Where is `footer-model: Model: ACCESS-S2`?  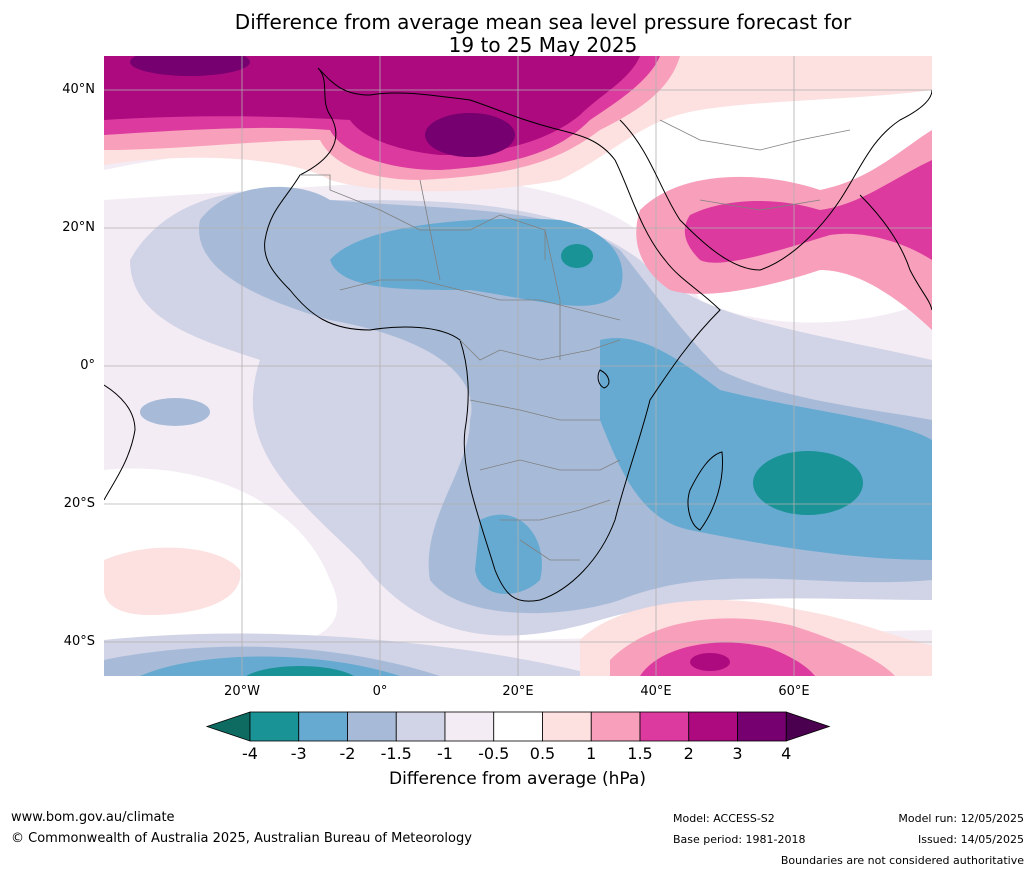 footer-model: Model: ACCESS-S2 is located at coordinates (724, 818).